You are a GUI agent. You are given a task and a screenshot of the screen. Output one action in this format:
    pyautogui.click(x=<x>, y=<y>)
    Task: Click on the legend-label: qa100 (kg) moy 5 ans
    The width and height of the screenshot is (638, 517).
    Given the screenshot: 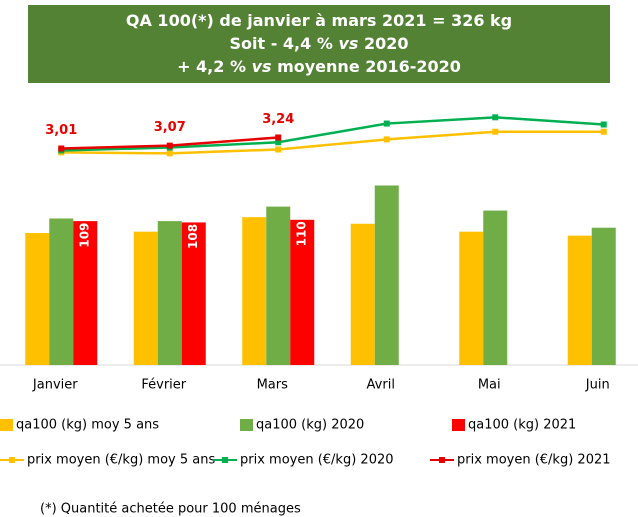 What is the action you would take?
    pyautogui.click(x=87, y=425)
    